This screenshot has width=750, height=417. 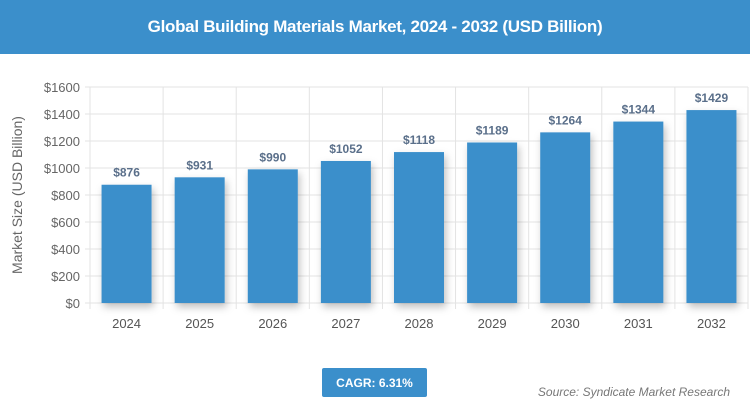 What do you see at coordinates (62, 168) in the screenshot?
I see `y-tick-label: $1000` at bounding box center [62, 168].